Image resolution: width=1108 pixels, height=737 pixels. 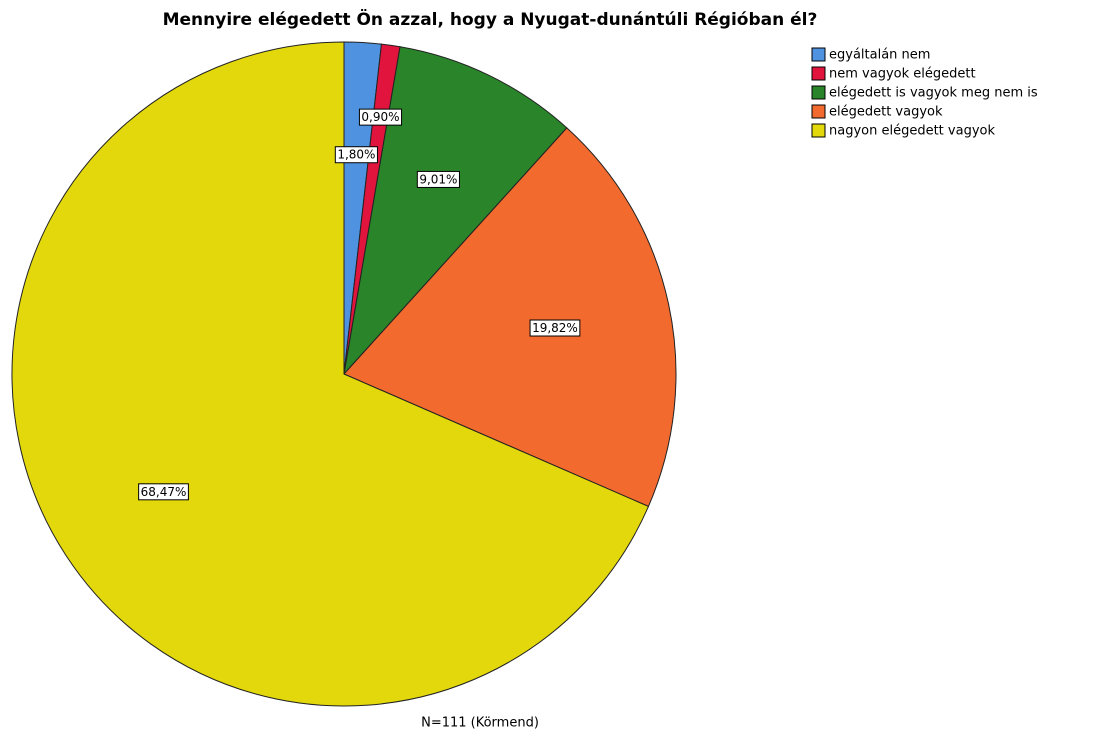 I want to click on legend-label: nagyon elégedett vagyok, so click(x=912, y=131).